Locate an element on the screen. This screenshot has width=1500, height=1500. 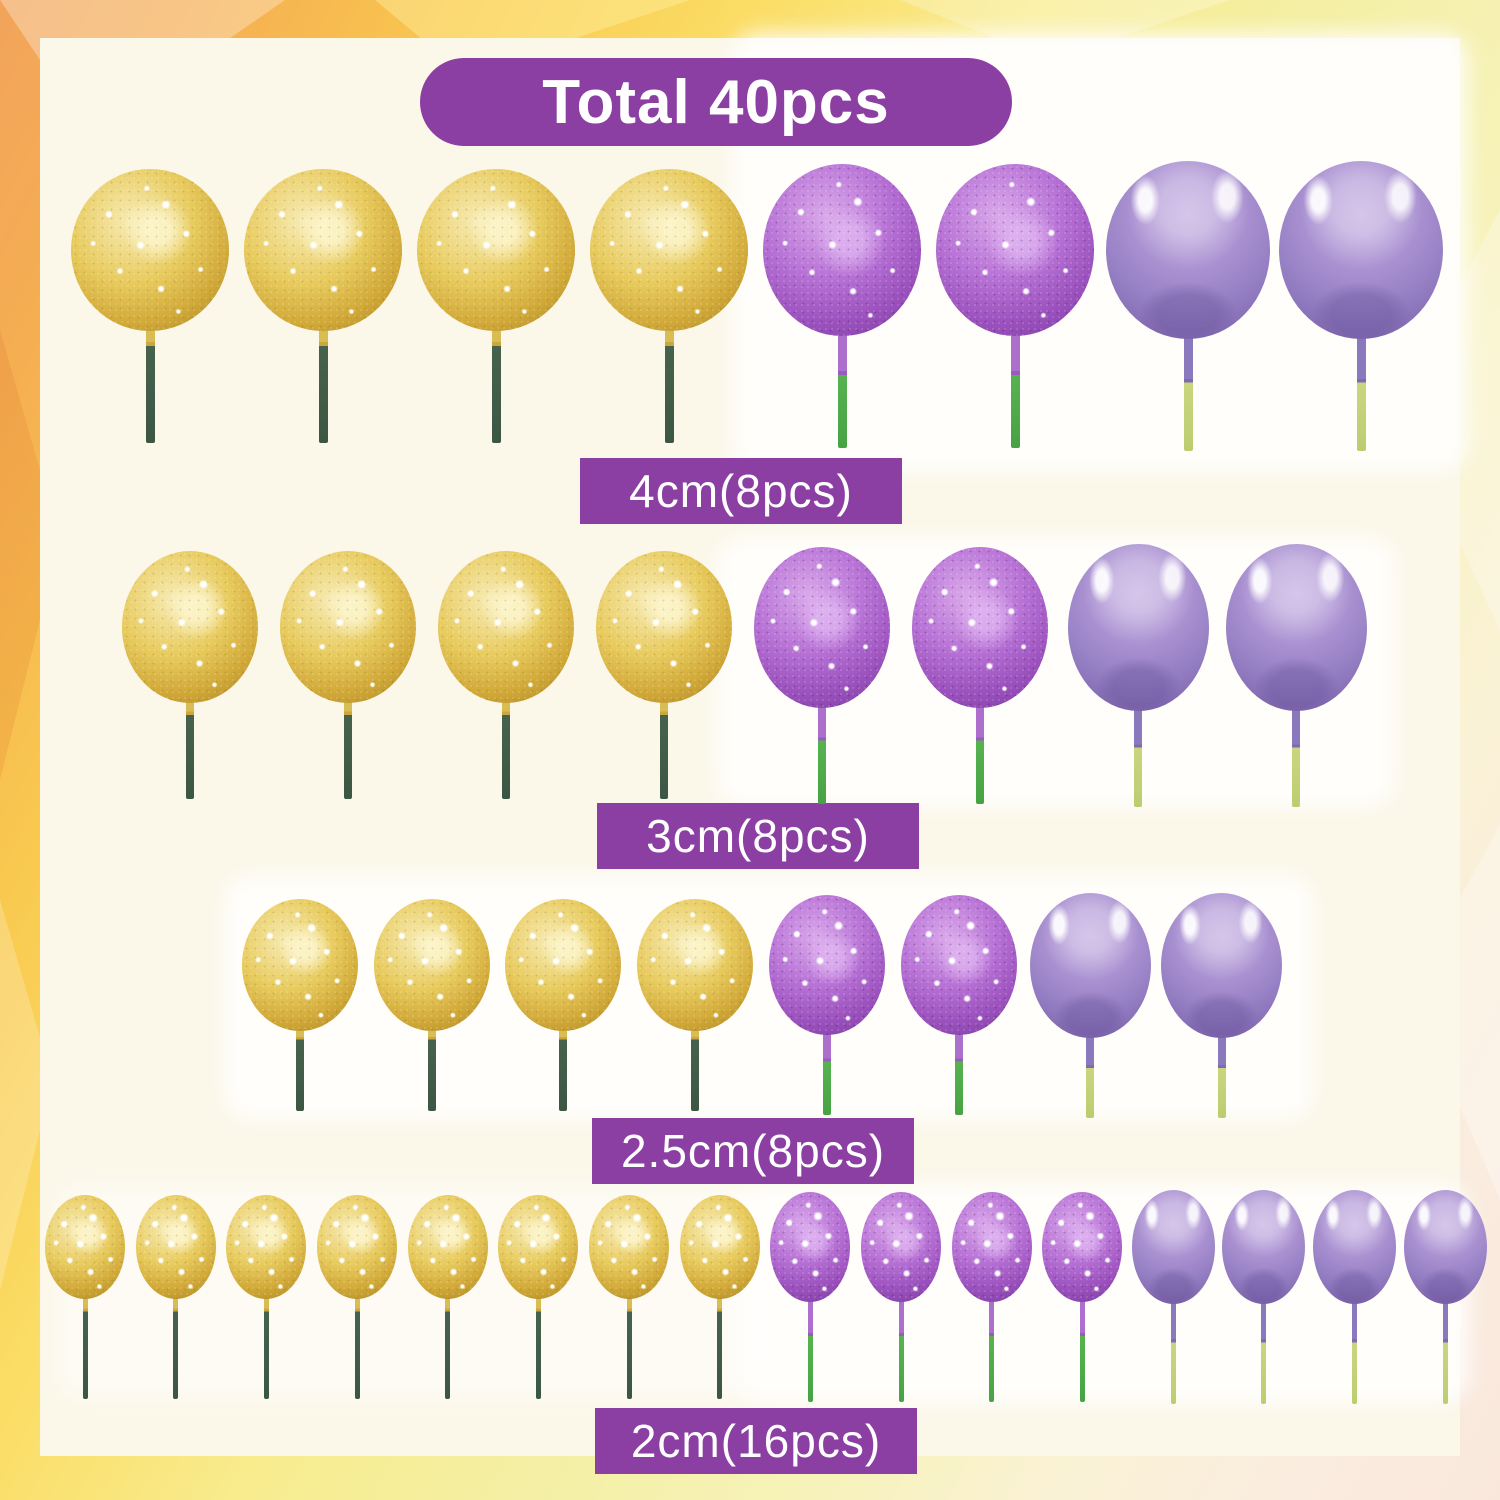
size-banner-4cm: 4cm(8pcs) is located at coordinates (741, 491).